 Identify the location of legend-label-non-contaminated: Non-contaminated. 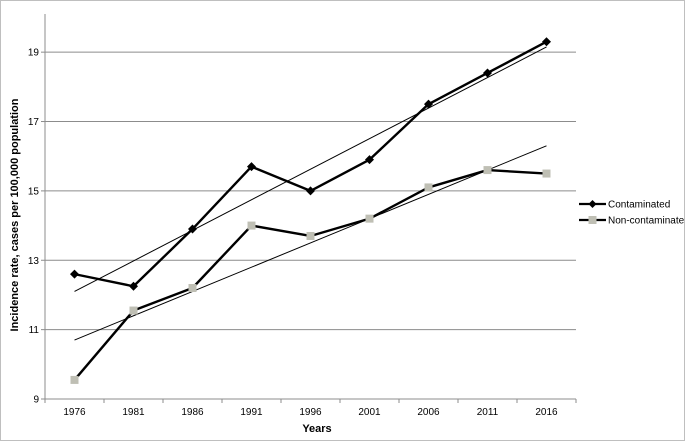
(646, 221).